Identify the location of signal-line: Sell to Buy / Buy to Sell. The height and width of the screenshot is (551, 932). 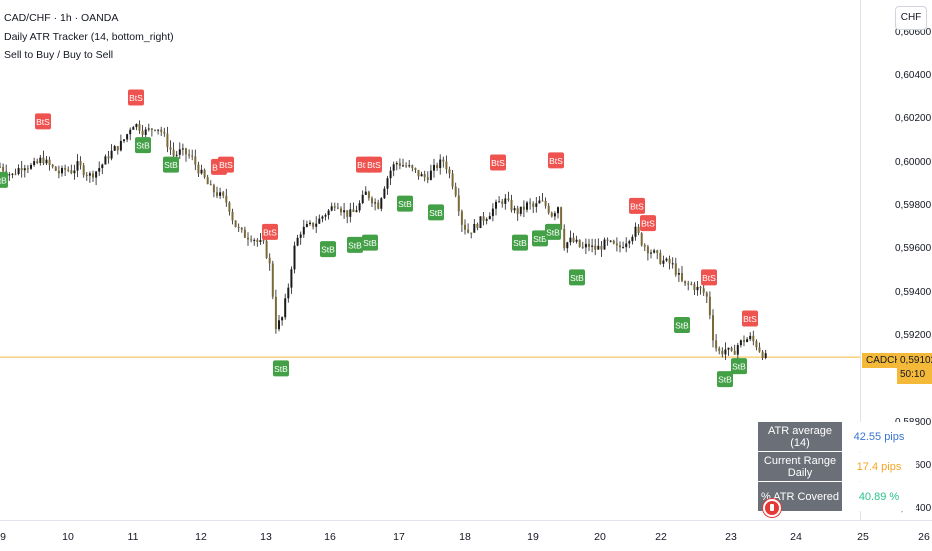
(59, 55).